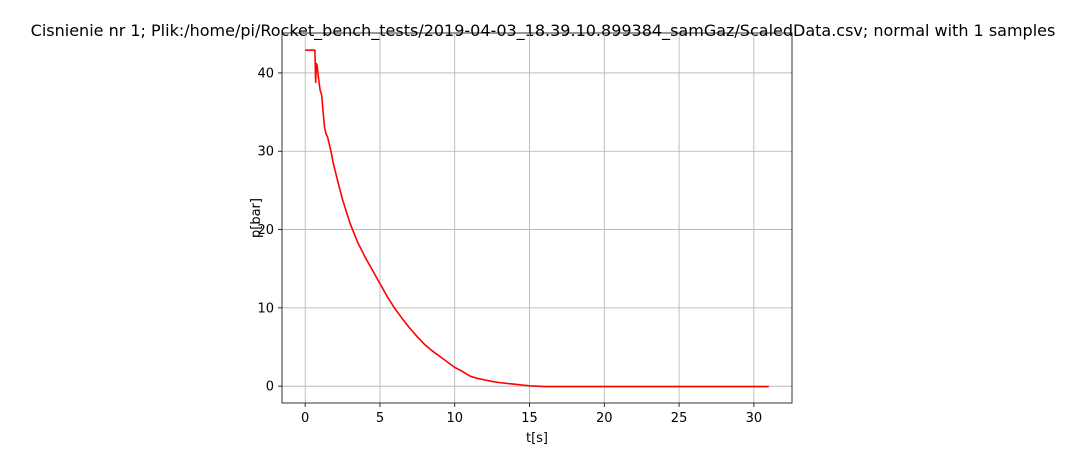  I want to click on y-tick-label: 0, so click(270, 387).